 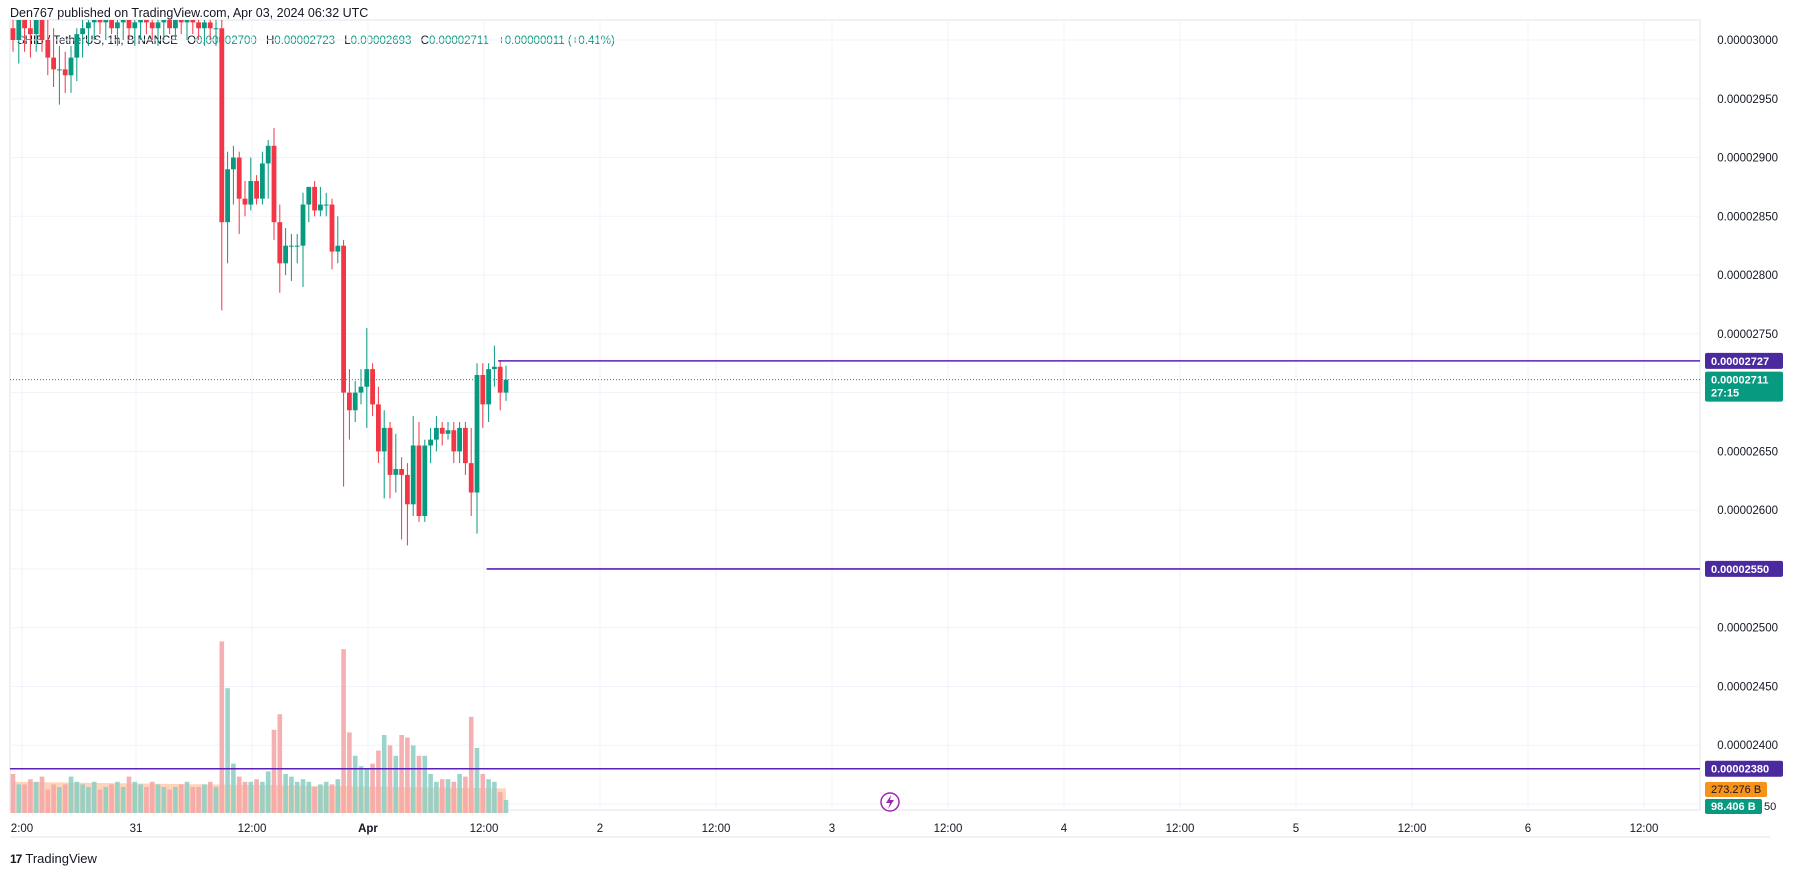 What do you see at coordinates (53, 858) in the screenshot?
I see `tradingview-footer: 17 TradingView` at bounding box center [53, 858].